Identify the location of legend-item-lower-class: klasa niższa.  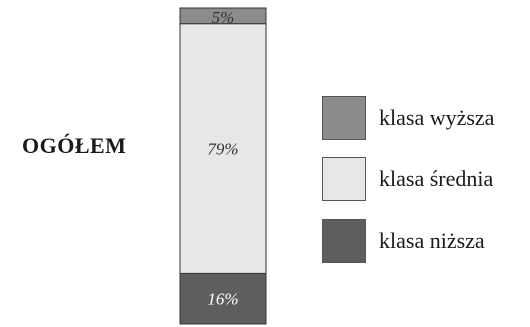
(426, 242).